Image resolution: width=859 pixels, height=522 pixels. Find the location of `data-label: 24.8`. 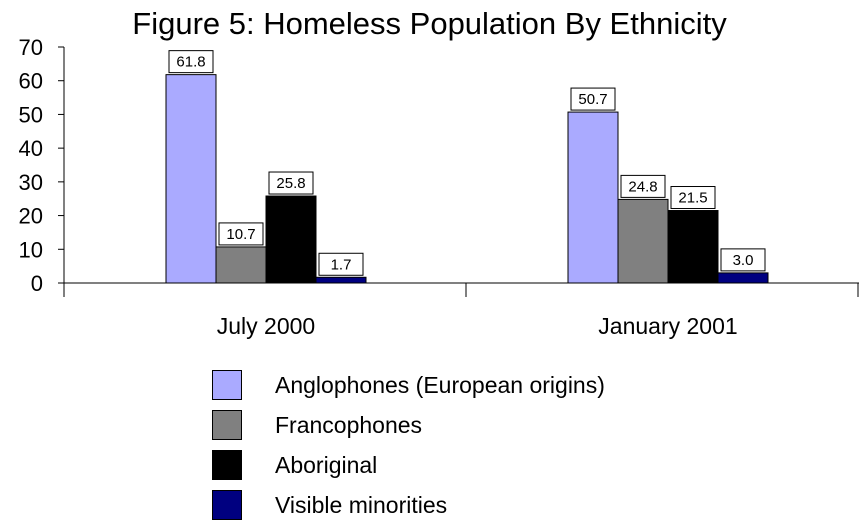

data-label: 24.8 is located at coordinates (642, 186).